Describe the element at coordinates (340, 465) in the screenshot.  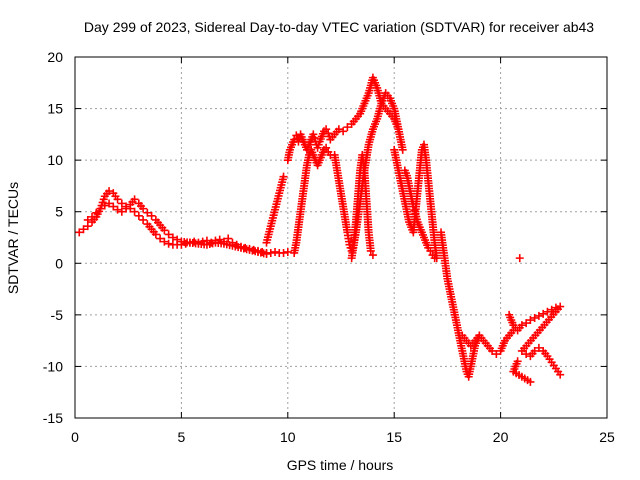
I see `x-axis-label: GPS time / hours` at that location.